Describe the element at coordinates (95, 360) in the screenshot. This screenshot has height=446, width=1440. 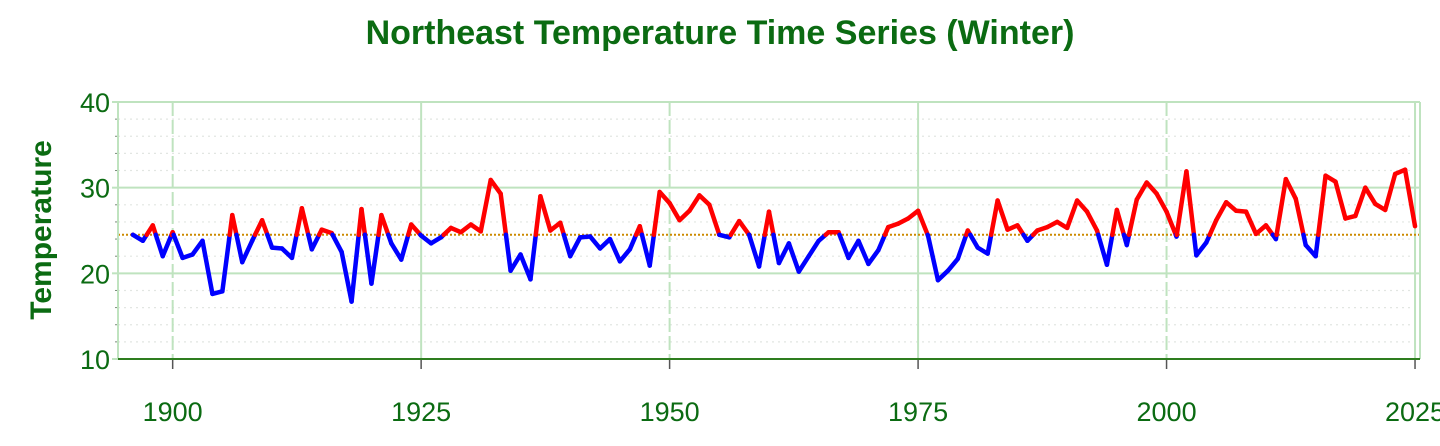
I see `y-tick-label: 10` at that location.